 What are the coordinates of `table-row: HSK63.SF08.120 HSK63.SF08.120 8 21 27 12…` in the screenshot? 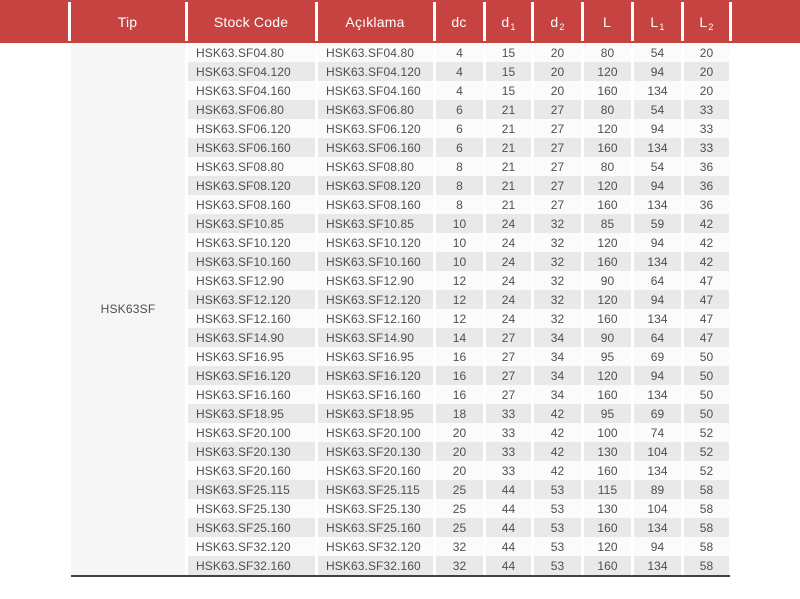 It's located at (458, 185).